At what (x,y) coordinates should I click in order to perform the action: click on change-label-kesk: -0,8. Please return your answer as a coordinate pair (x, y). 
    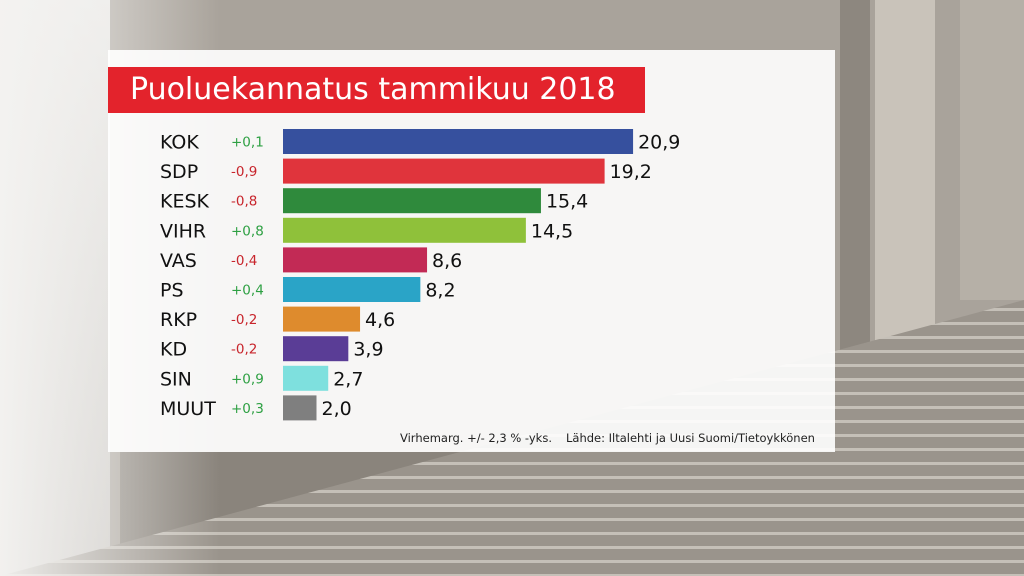
    Looking at the image, I should click on (244, 202).